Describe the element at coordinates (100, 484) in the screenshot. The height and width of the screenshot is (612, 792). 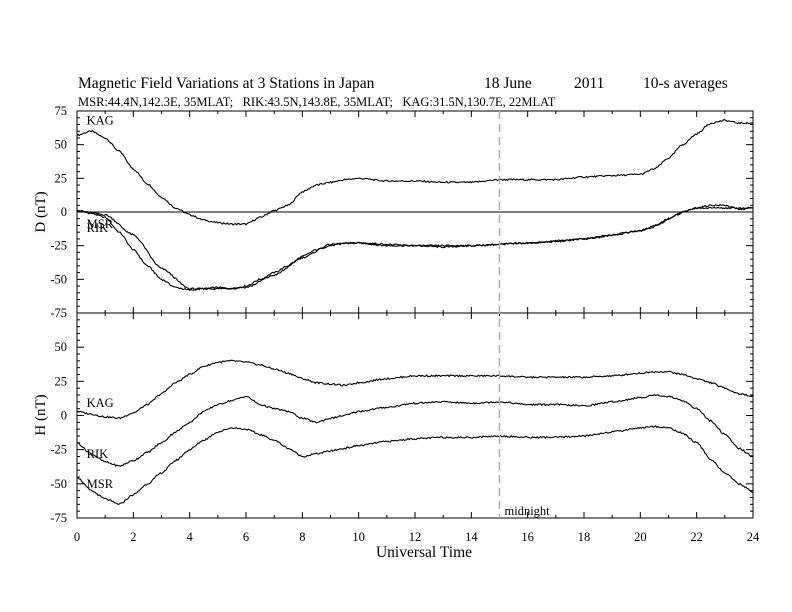
I see `series-label-msr-bottom: MSR` at that location.